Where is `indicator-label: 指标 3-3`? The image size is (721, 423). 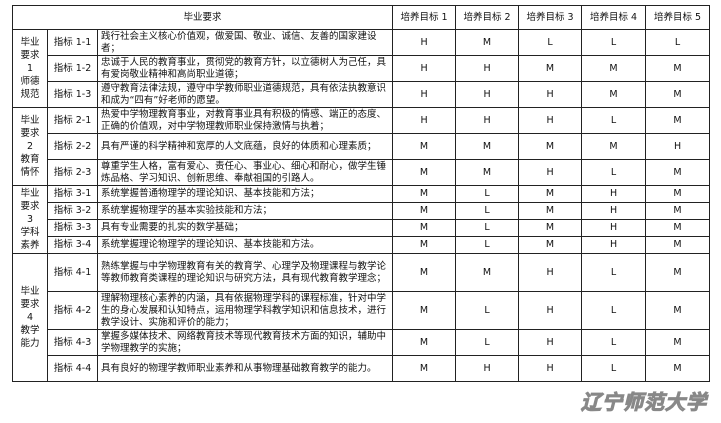
indicator-label: 指标 3-3 is located at coordinates (72, 228).